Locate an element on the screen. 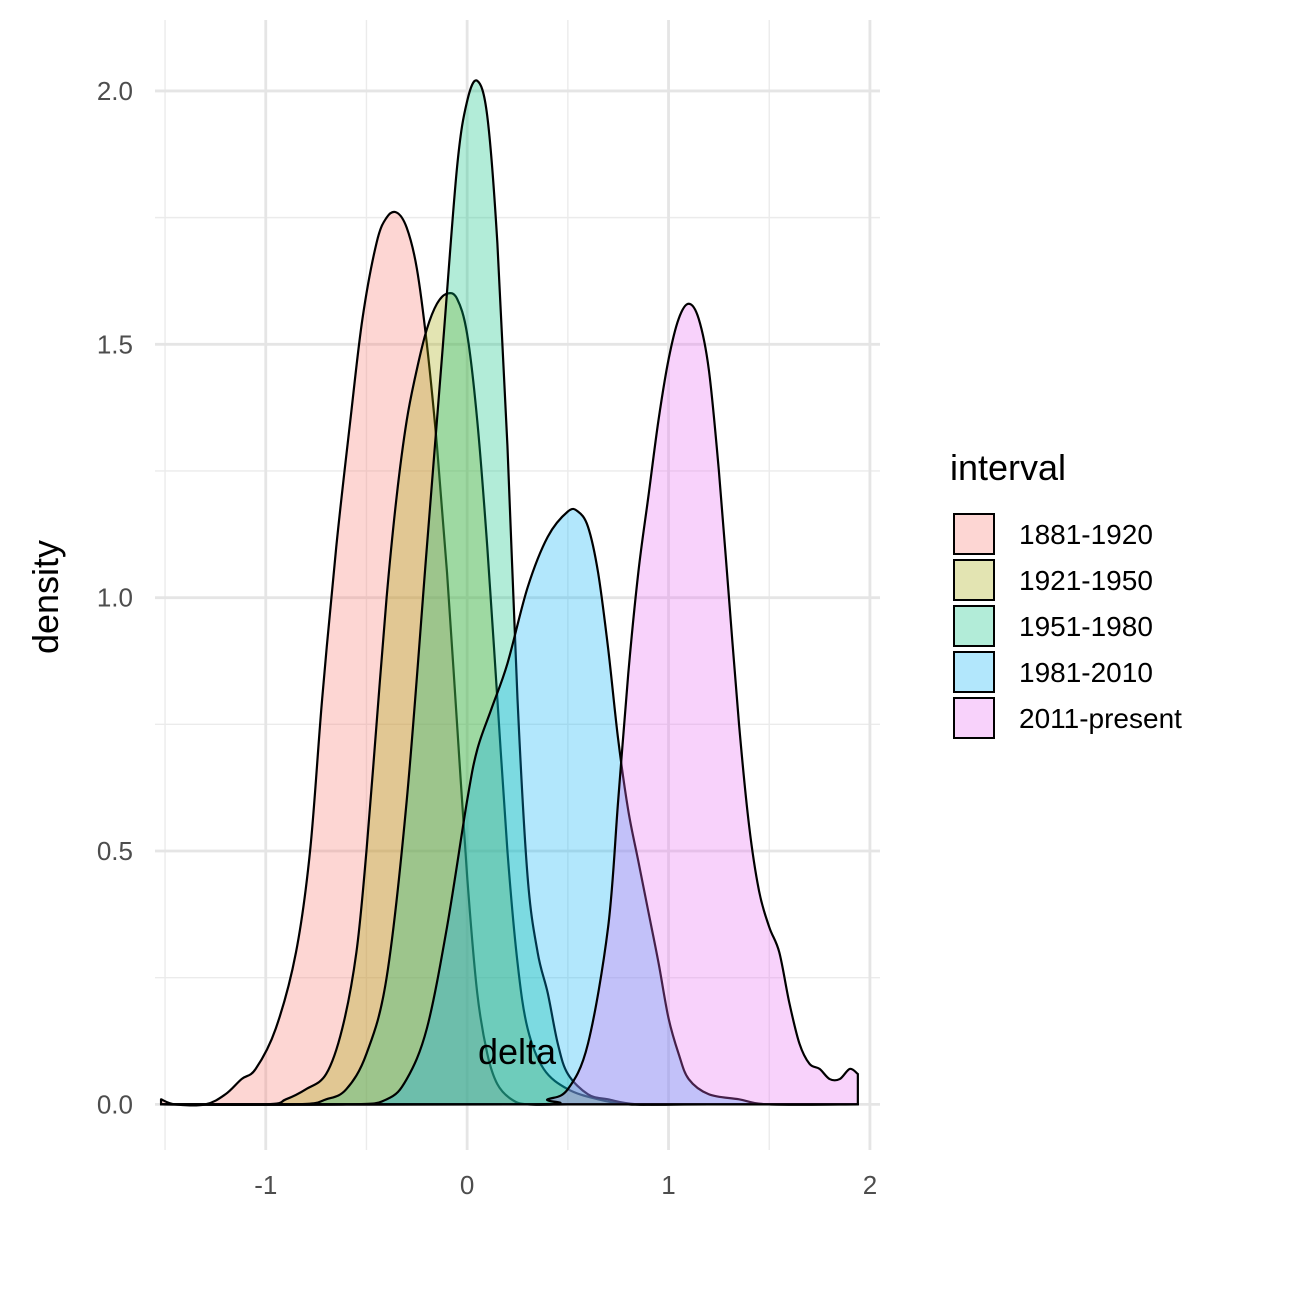 Image resolution: width=1296 pixels, height=1296 pixels. legend-label: 1881-1920 is located at coordinates (1086, 534).